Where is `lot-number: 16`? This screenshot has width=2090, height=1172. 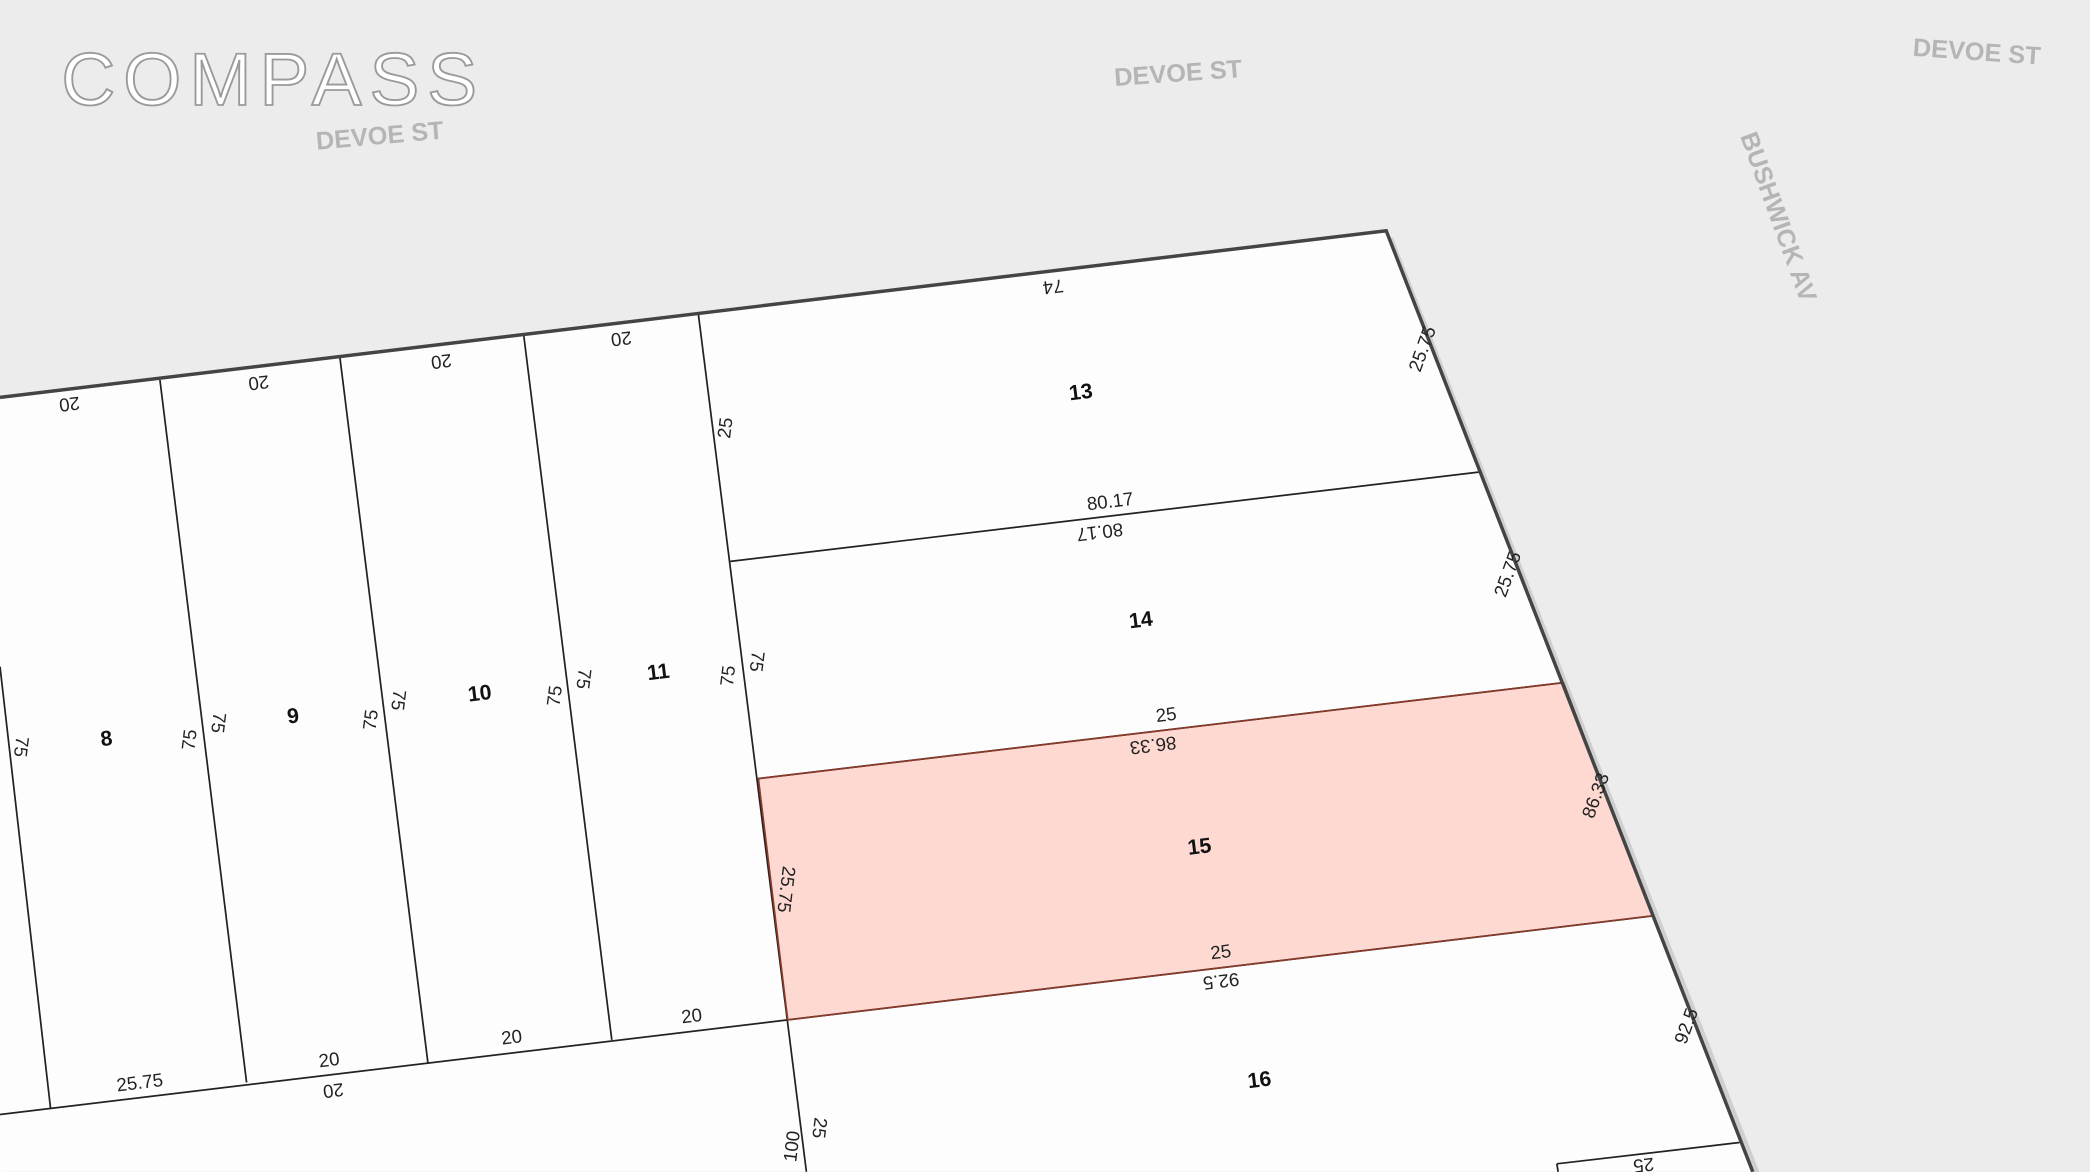 lot-number: 16 is located at coordinates (1259, 1079).